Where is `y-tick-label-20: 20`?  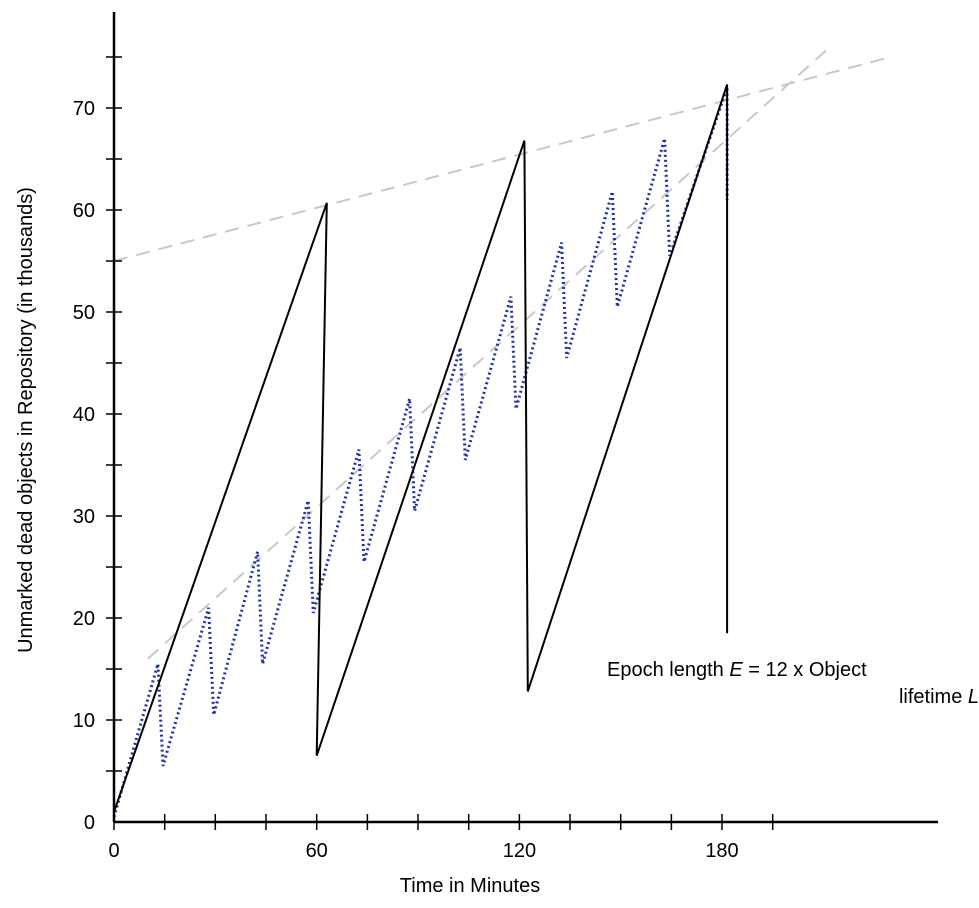
y-tick-label-20: 20 is located at coordinates (84, 619).